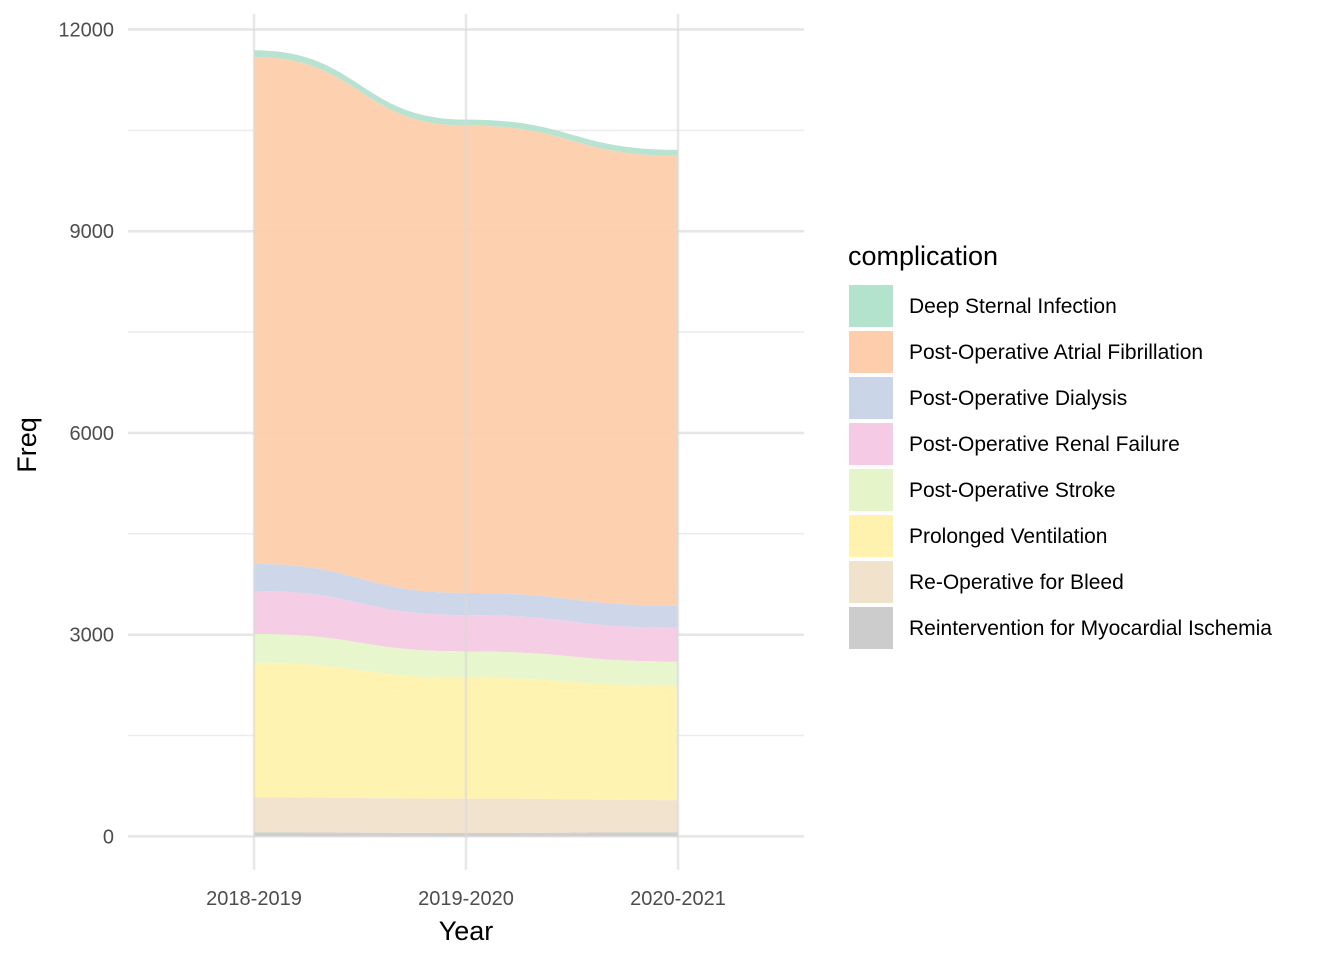  What do you see at coordinates (1008, 536) in the screenshot?
I see `legend-label-prolonged-ventilation: Prolonged Ventilation` at bounding box center [1008, 536].